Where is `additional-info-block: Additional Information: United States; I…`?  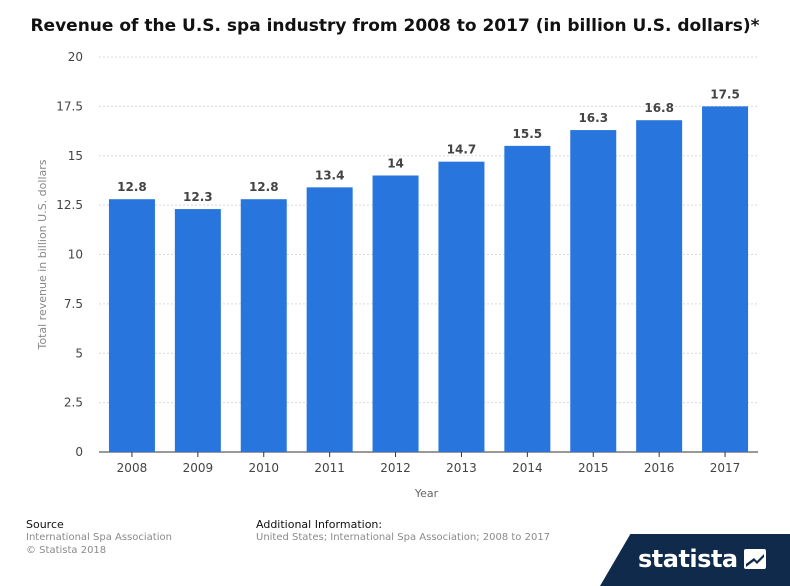 additional-info-block: Additional Information: United States; I… is located at coordinates (403, 531).